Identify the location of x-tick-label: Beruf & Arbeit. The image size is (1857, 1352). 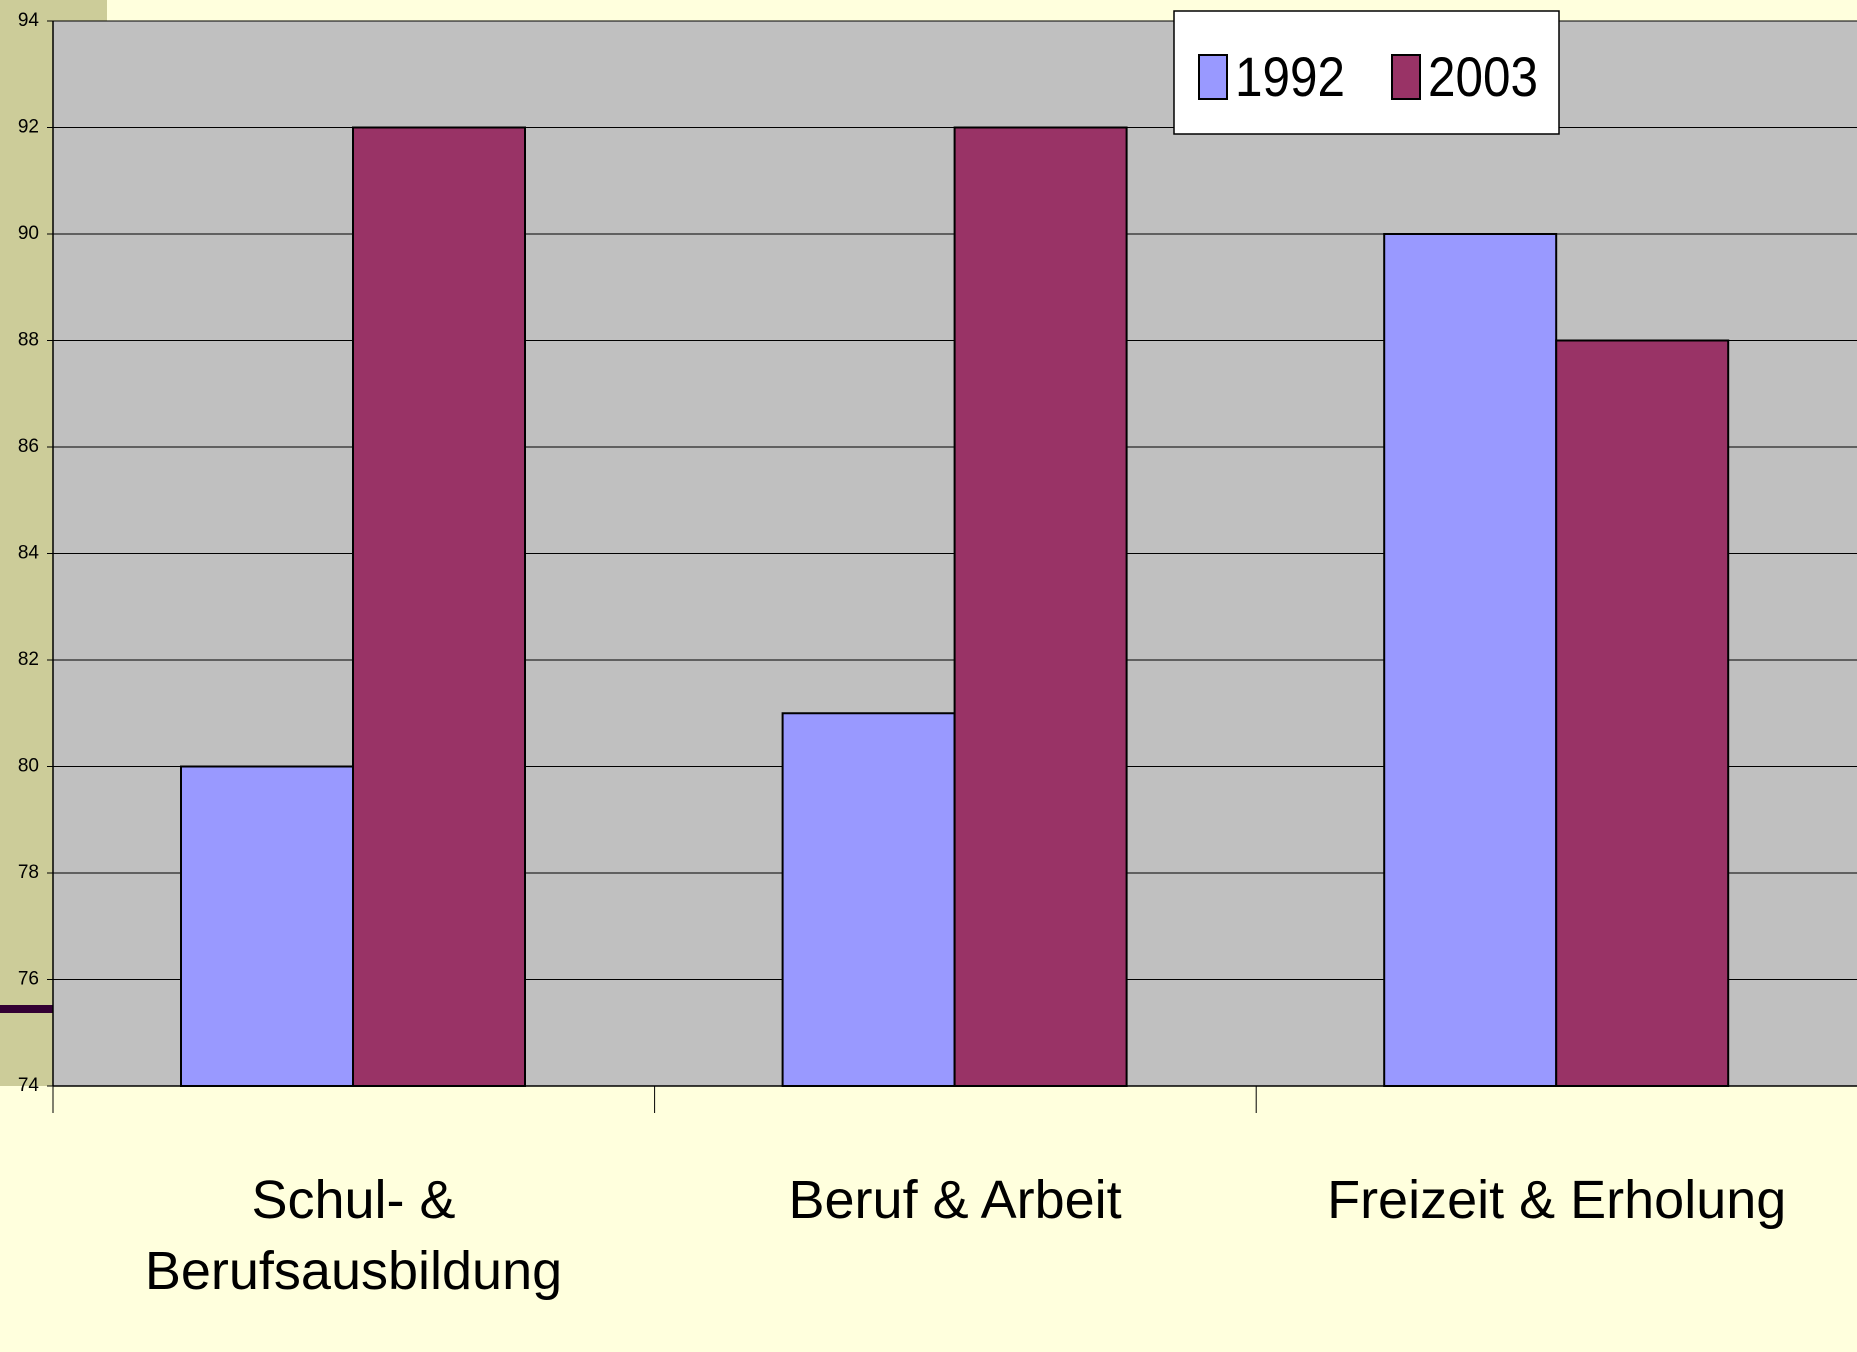
(955, 1200).